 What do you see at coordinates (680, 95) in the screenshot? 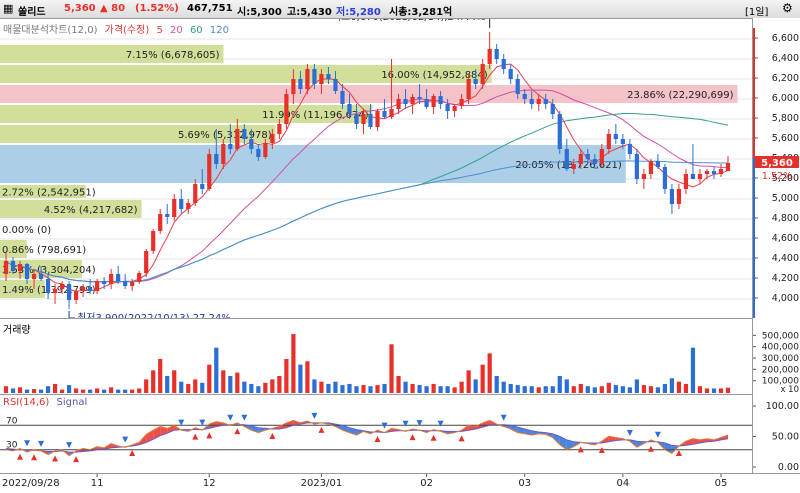
I see `volume-profile-label: 23.86% (22,290,699)` at bounding box center [680, 95].